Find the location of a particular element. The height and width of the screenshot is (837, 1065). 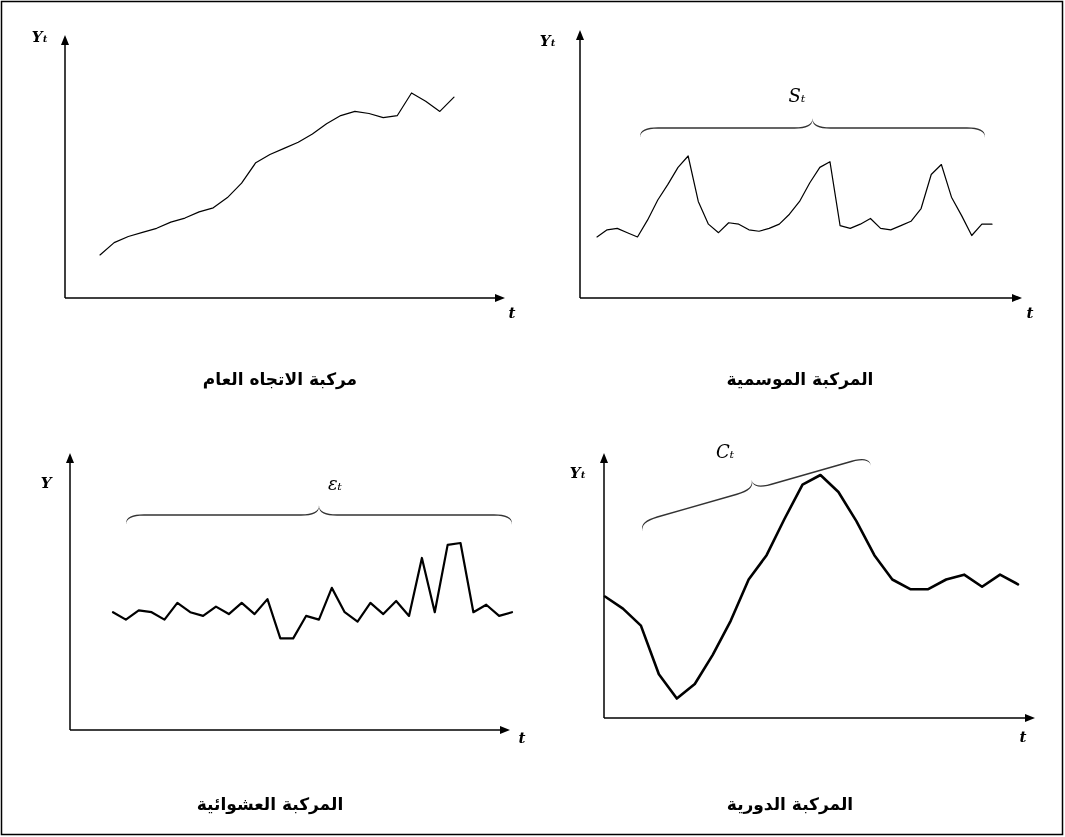

text: المركبة العشوائية is located at coordinates (270, 804).